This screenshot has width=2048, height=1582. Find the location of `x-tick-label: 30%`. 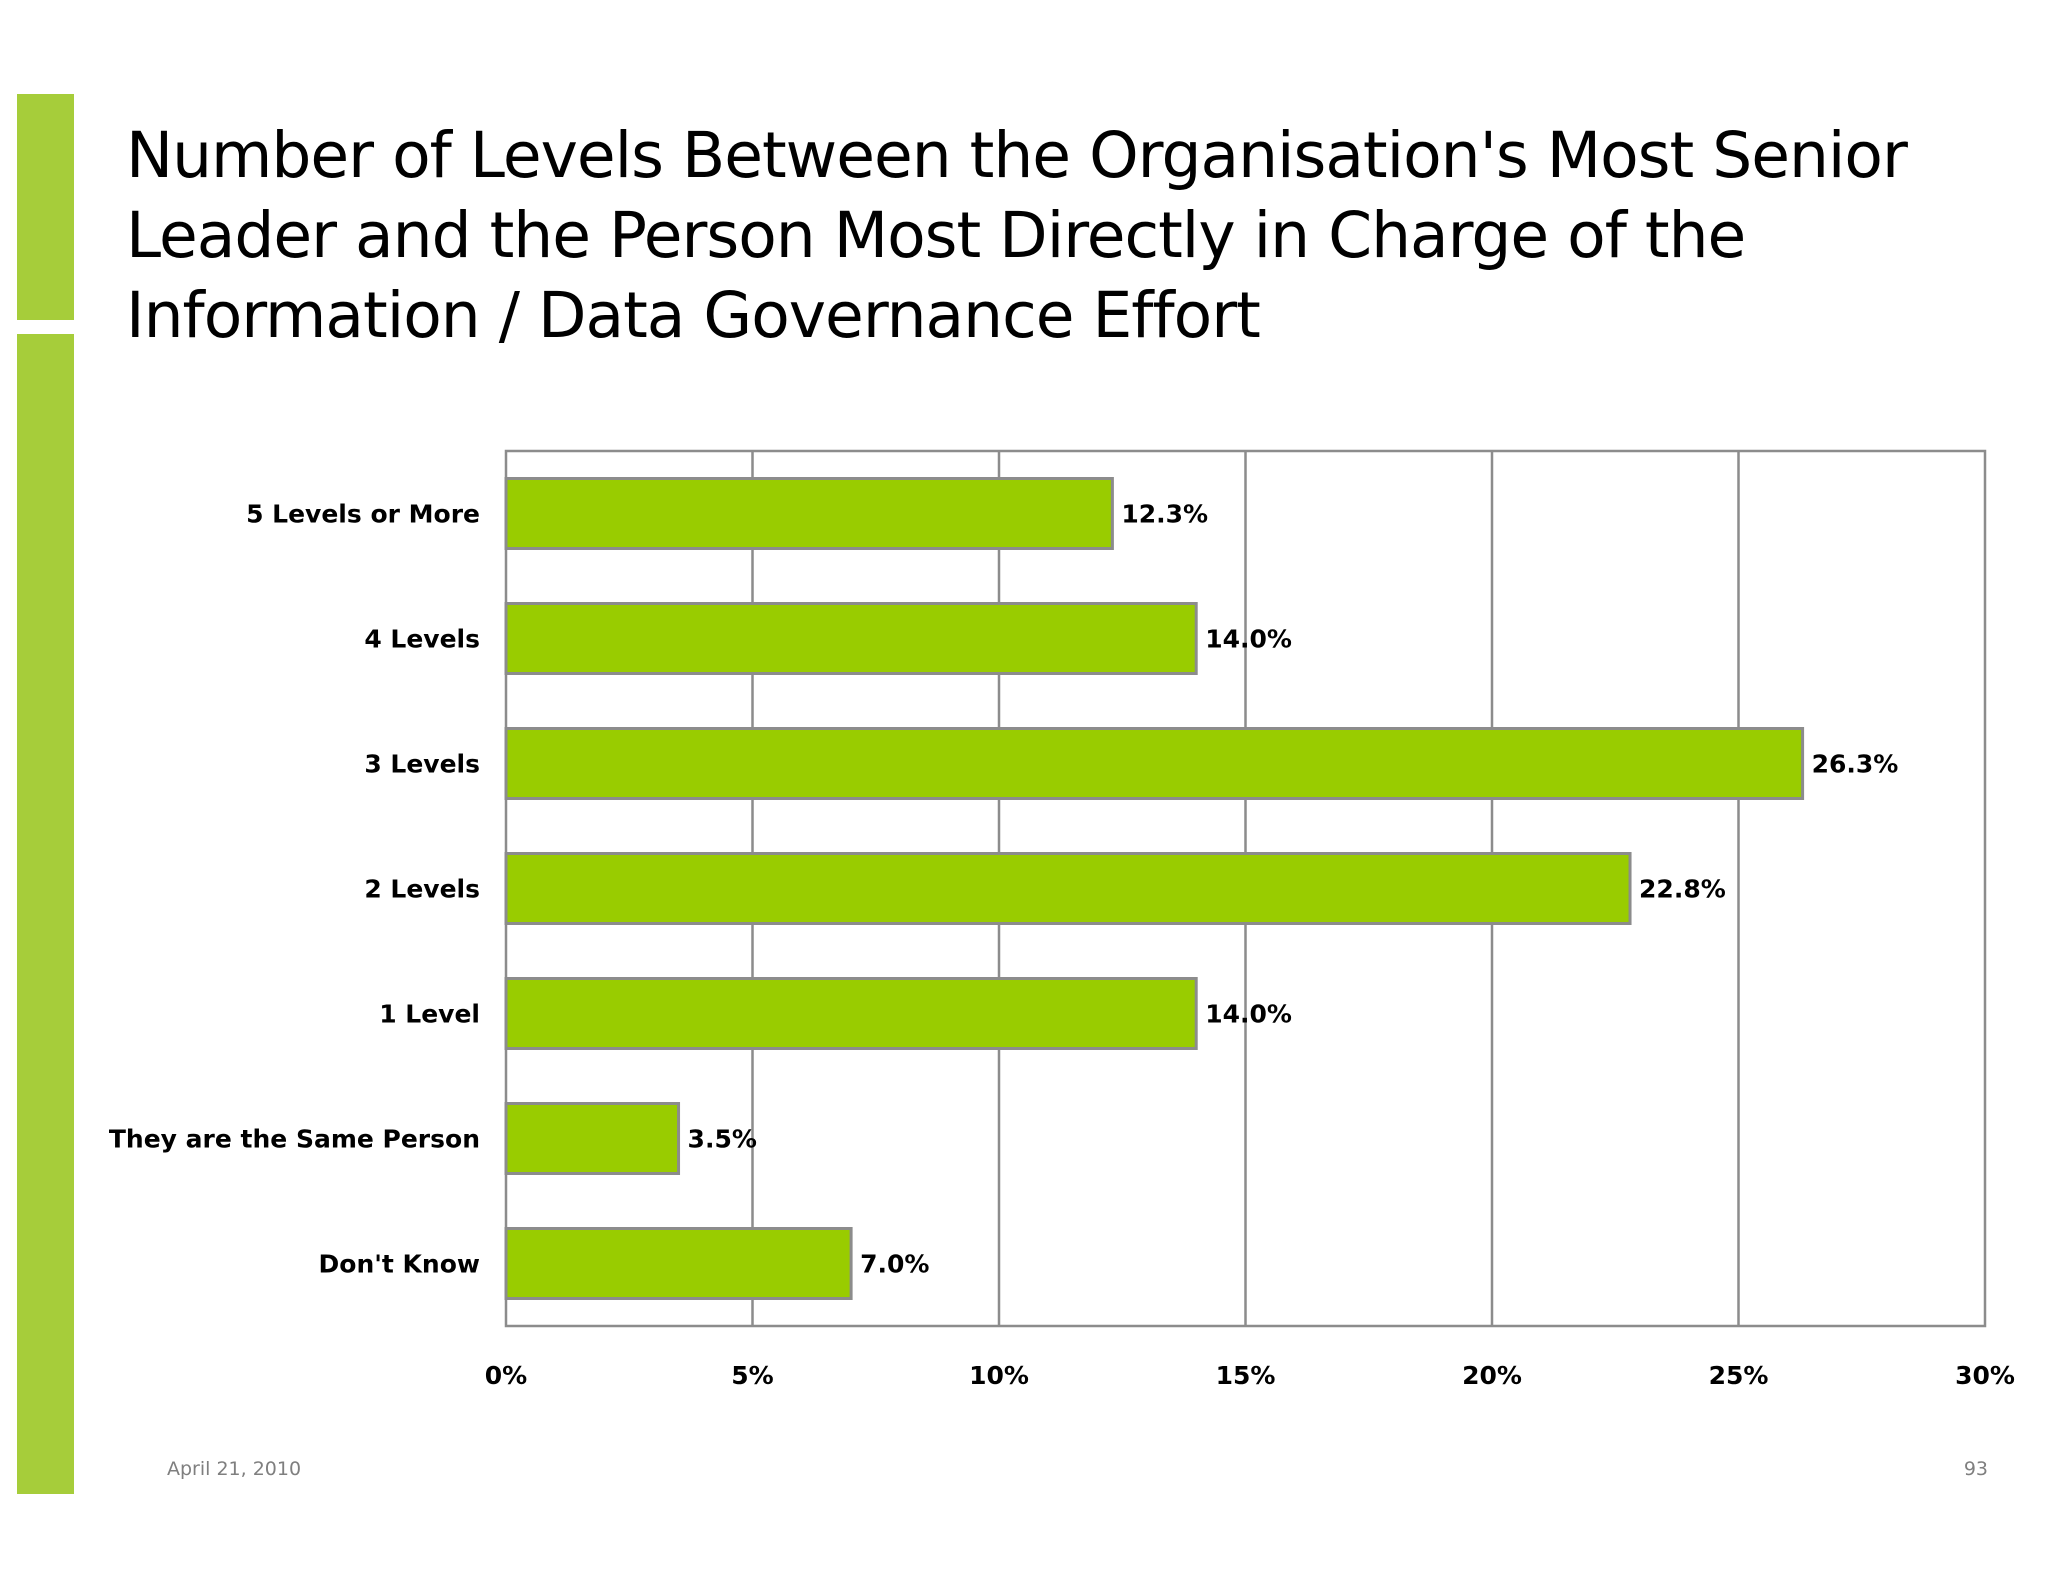

x-tick-label: 30% is located at coordinates (1985, 1375).